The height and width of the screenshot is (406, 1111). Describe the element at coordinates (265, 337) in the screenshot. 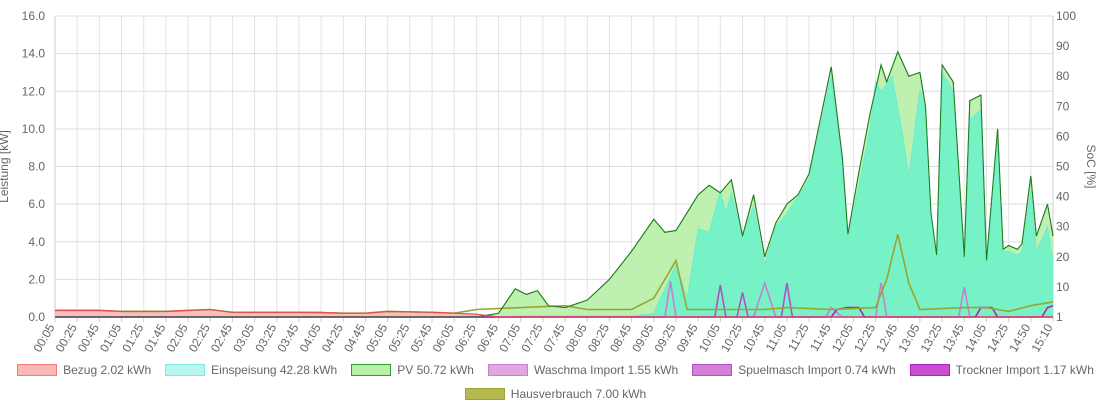

I see `x-tick-label: 03:25` at that location.